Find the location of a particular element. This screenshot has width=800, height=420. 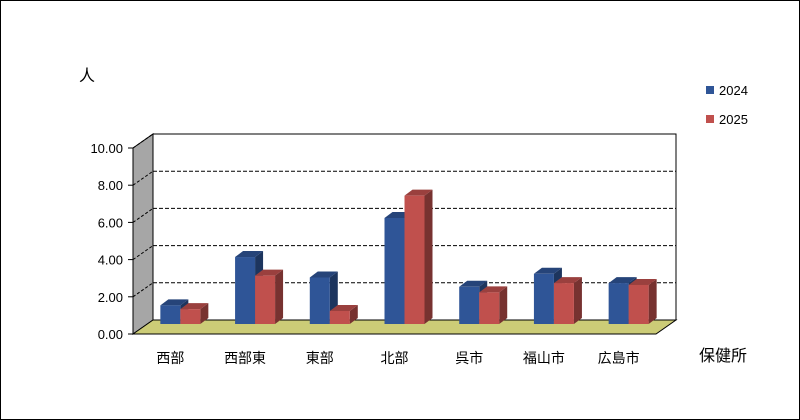

x-tick-label: 北部 is located at coordinates (395, 359).